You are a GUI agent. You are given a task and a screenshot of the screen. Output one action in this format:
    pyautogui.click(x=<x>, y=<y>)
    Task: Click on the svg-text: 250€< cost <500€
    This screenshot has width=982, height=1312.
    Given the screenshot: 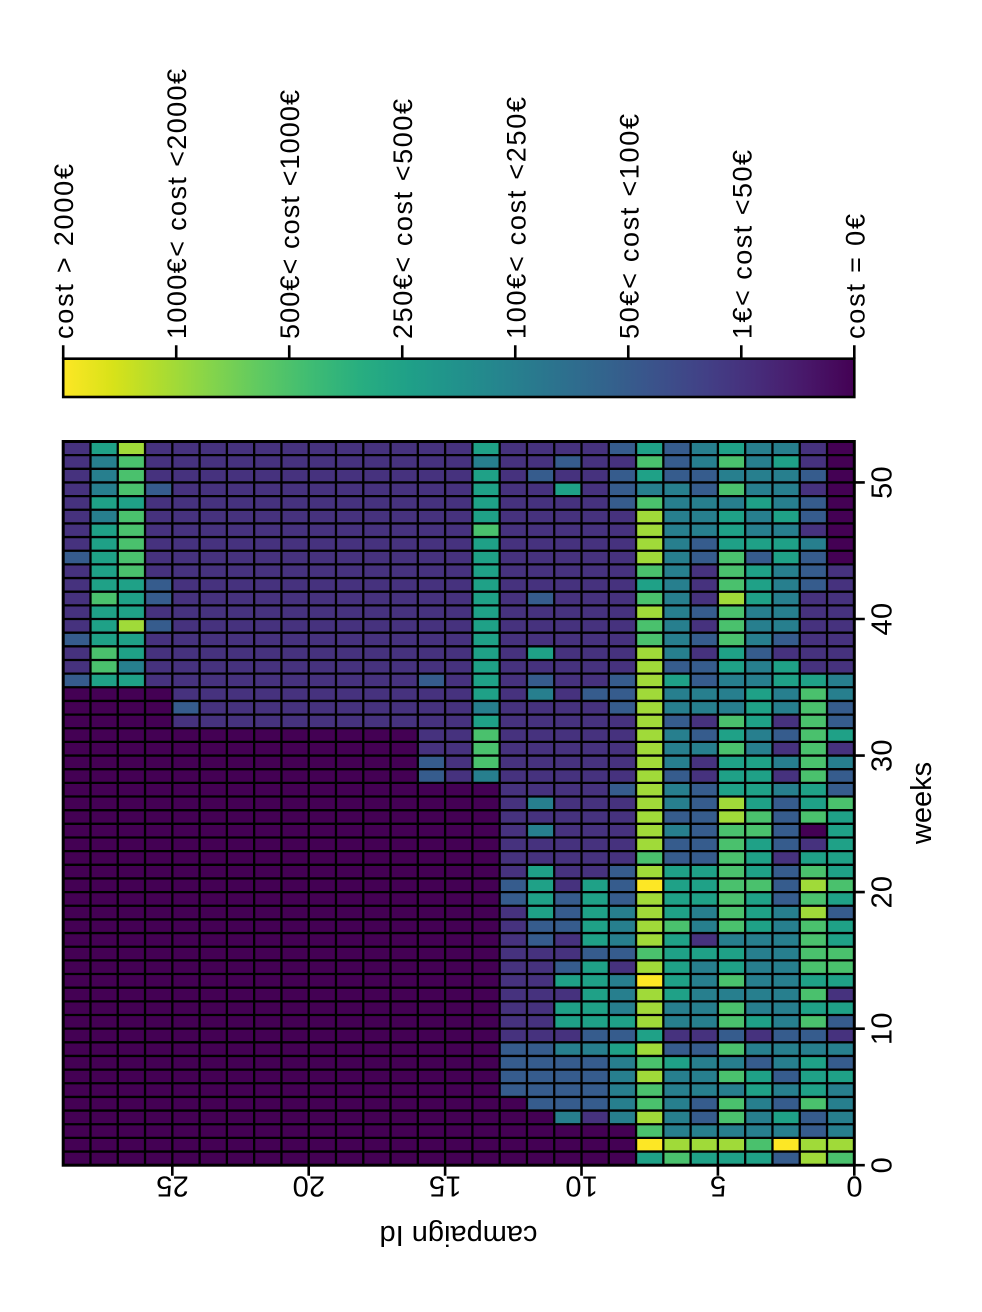 What is the action you would take?
    pyautogui.click(x=403, y=219)
    